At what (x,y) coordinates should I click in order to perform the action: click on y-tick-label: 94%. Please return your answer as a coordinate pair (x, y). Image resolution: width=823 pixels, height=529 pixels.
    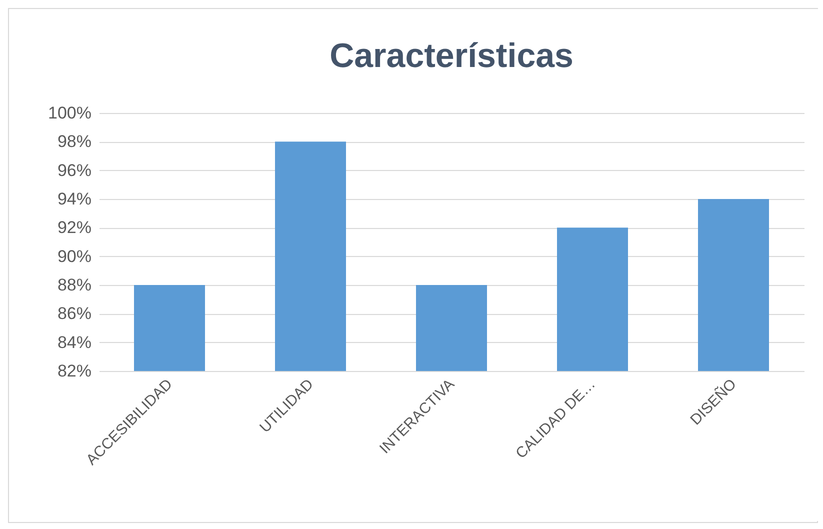
    Looking at the image, I should click on (74, 199).